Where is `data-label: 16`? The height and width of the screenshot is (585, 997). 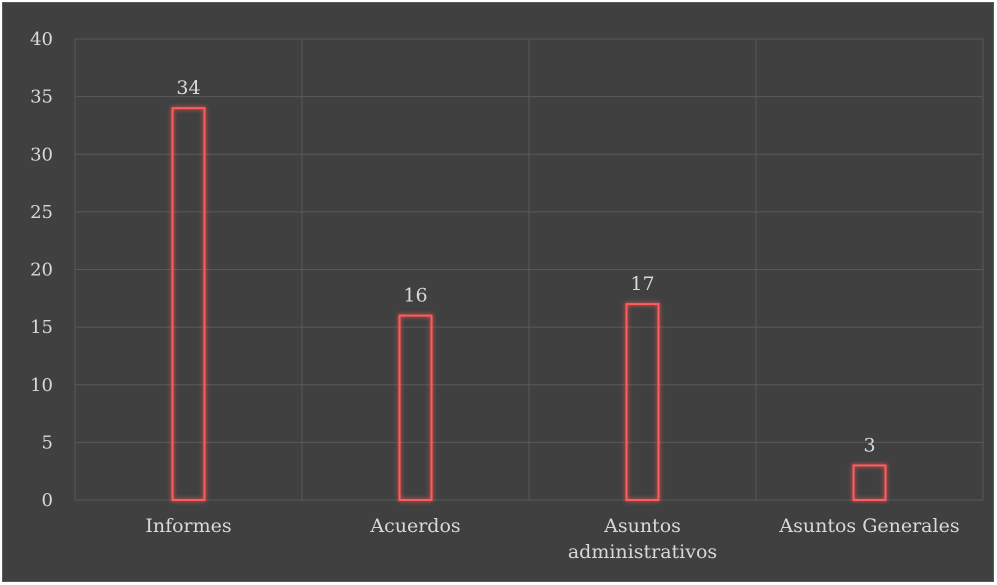 data-label: 16 is located at coordinates (415, 296).